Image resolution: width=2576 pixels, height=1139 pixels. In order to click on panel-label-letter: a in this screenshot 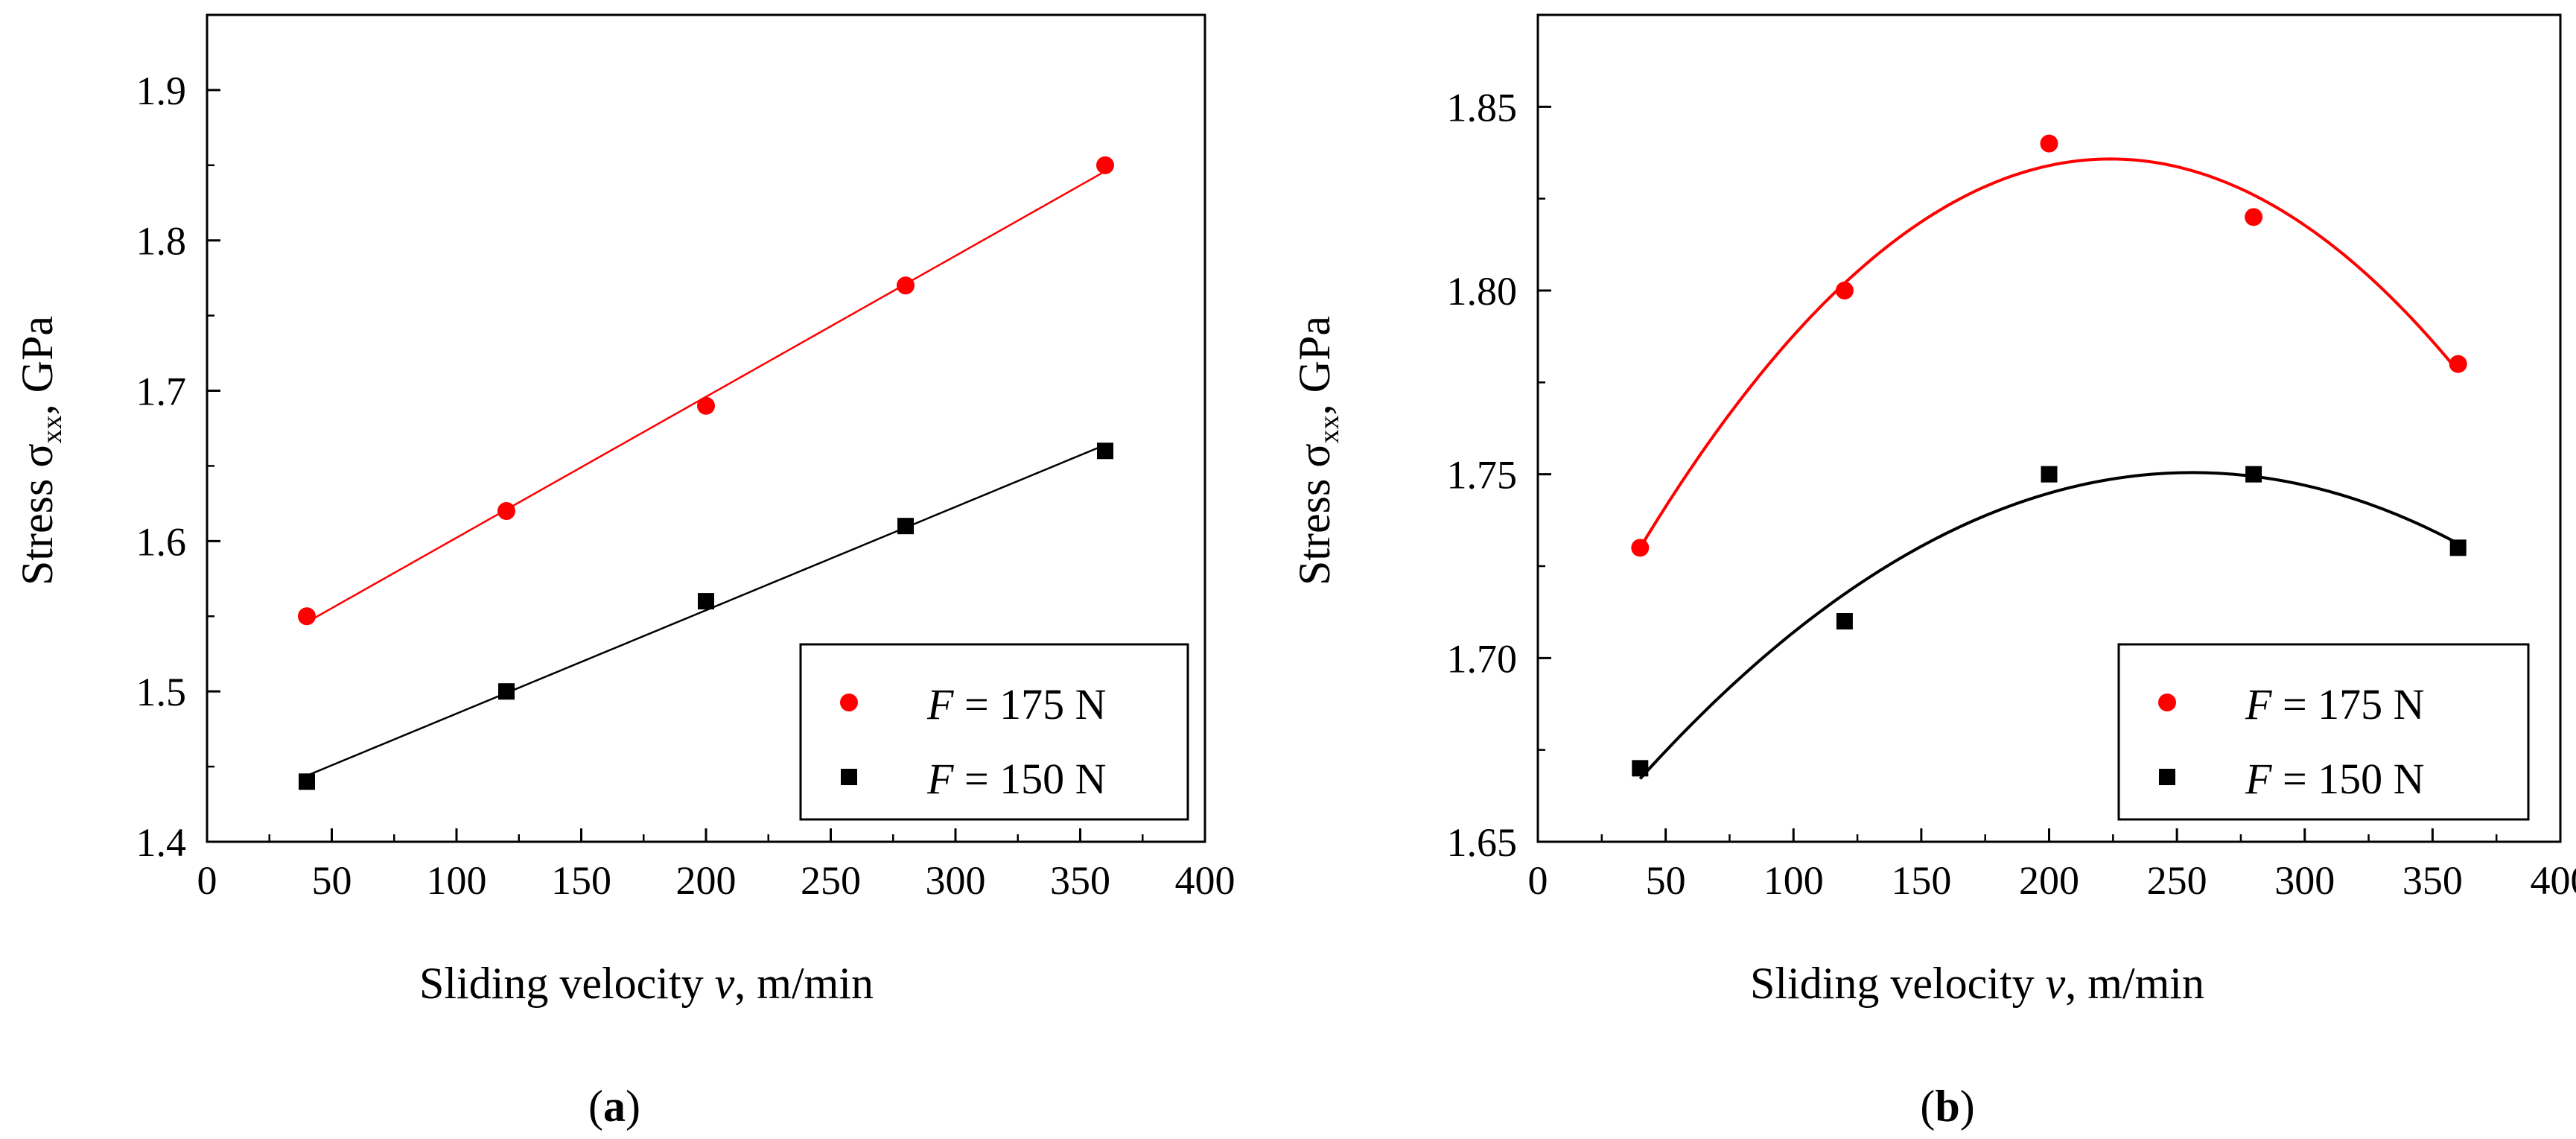, I will do `click(614, 1106)`.